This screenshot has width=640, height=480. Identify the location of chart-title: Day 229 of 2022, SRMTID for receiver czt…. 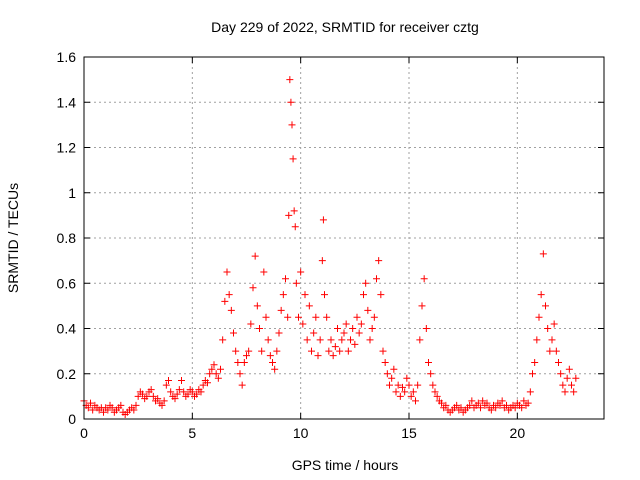
(345, 27).